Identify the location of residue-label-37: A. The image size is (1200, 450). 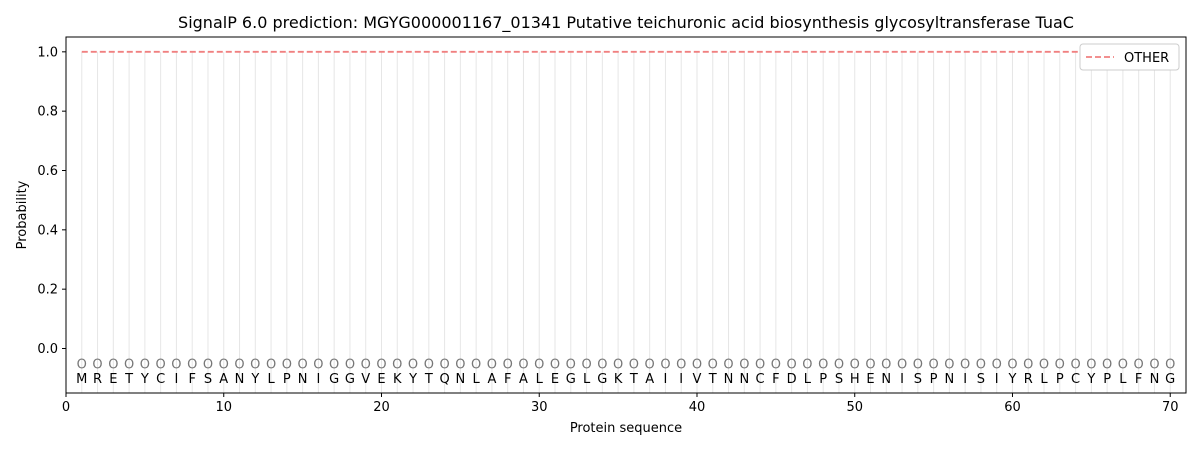
(649, 379).